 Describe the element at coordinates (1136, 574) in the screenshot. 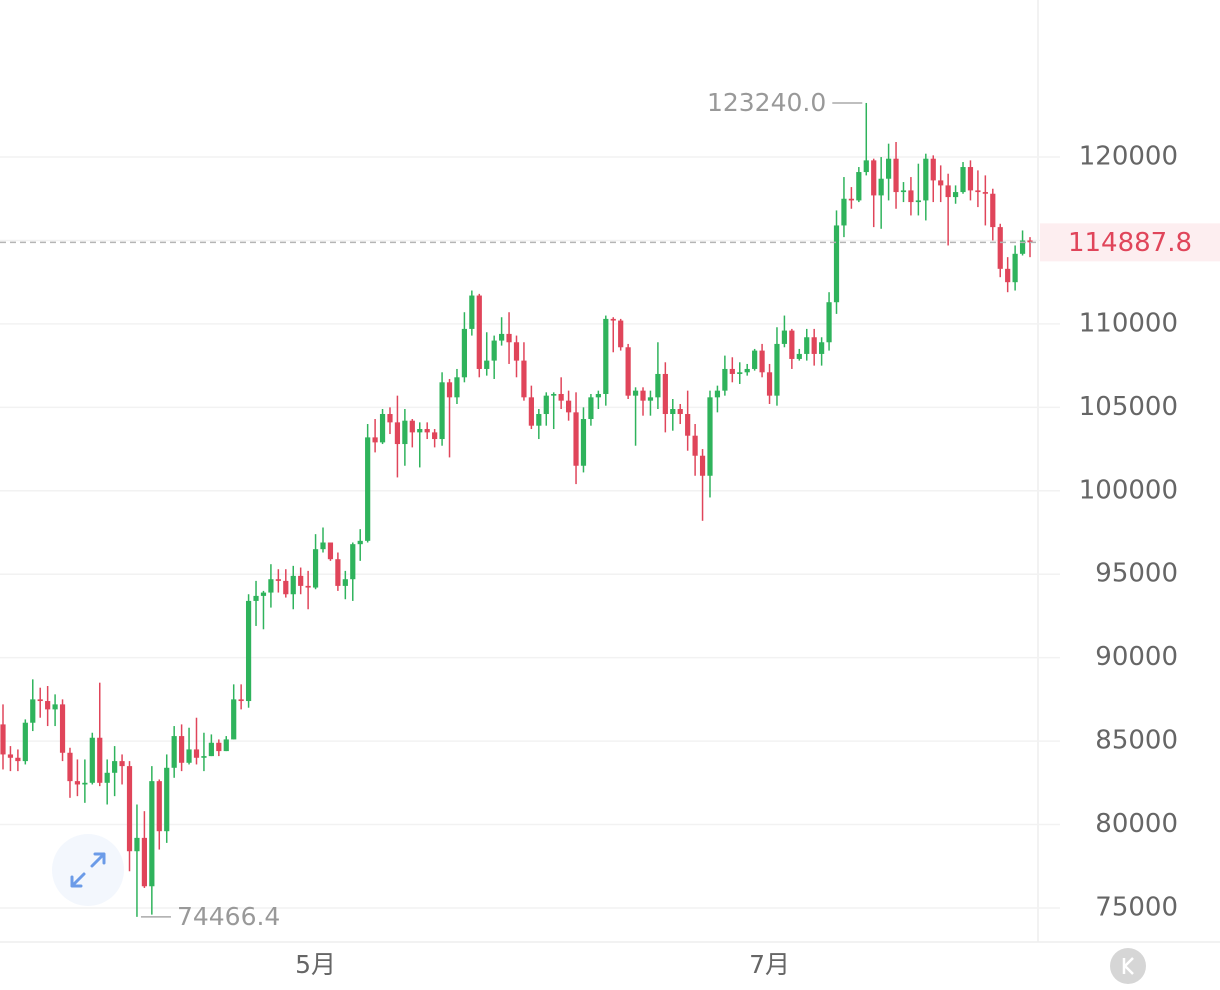

I see `y-tick-label: 95000` at that location.